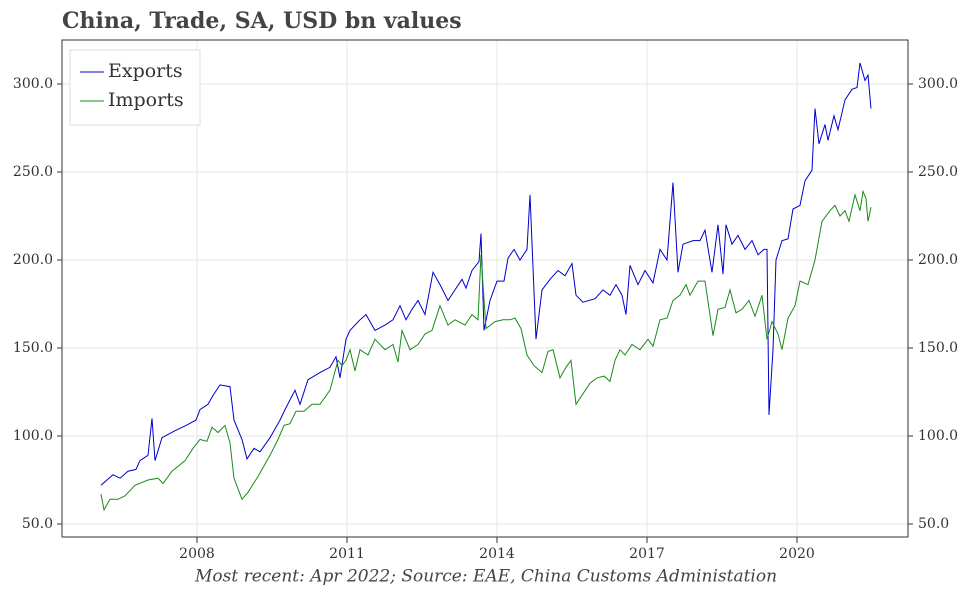 Image resolution: width=972 pixels, height=589 pixels. Describe the element at coordinates (33, 436) in the screenshot. I see `y-tick-label: 100.0` at that location.